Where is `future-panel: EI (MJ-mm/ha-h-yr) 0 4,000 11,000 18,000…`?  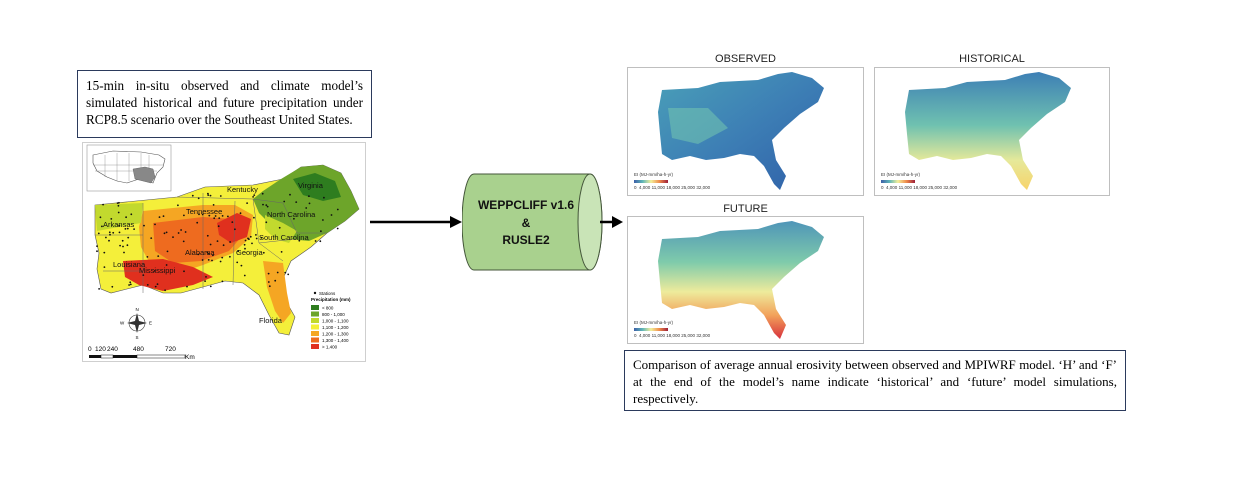
future-panel: EI (MJ-mm/ha-h-yr) 0 4,000 11,000 18,000… is located at coordinates (745, 280).